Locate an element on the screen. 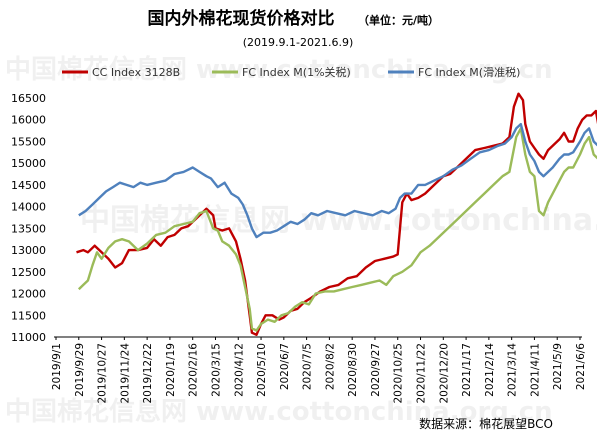  x-tick-label: 2020/4/12 is located at coordinates (239, 370).